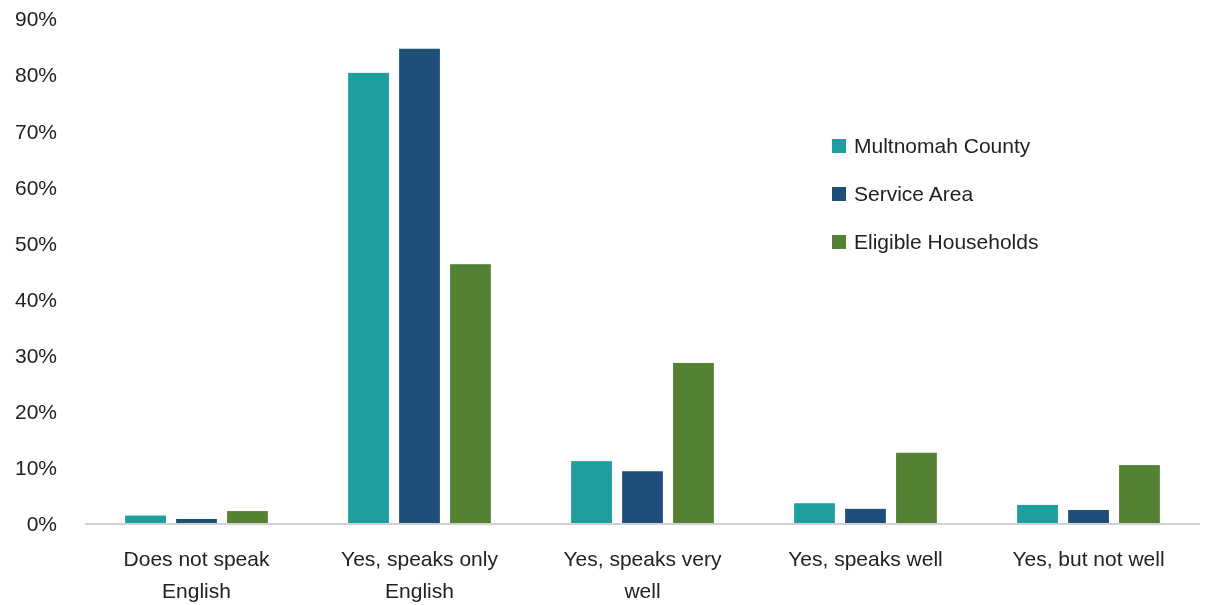 The image size is (1205, 605). Describe the element at coordinates (35, 356) in the screenshot. I see `y-tick-label: 30%` at that location.